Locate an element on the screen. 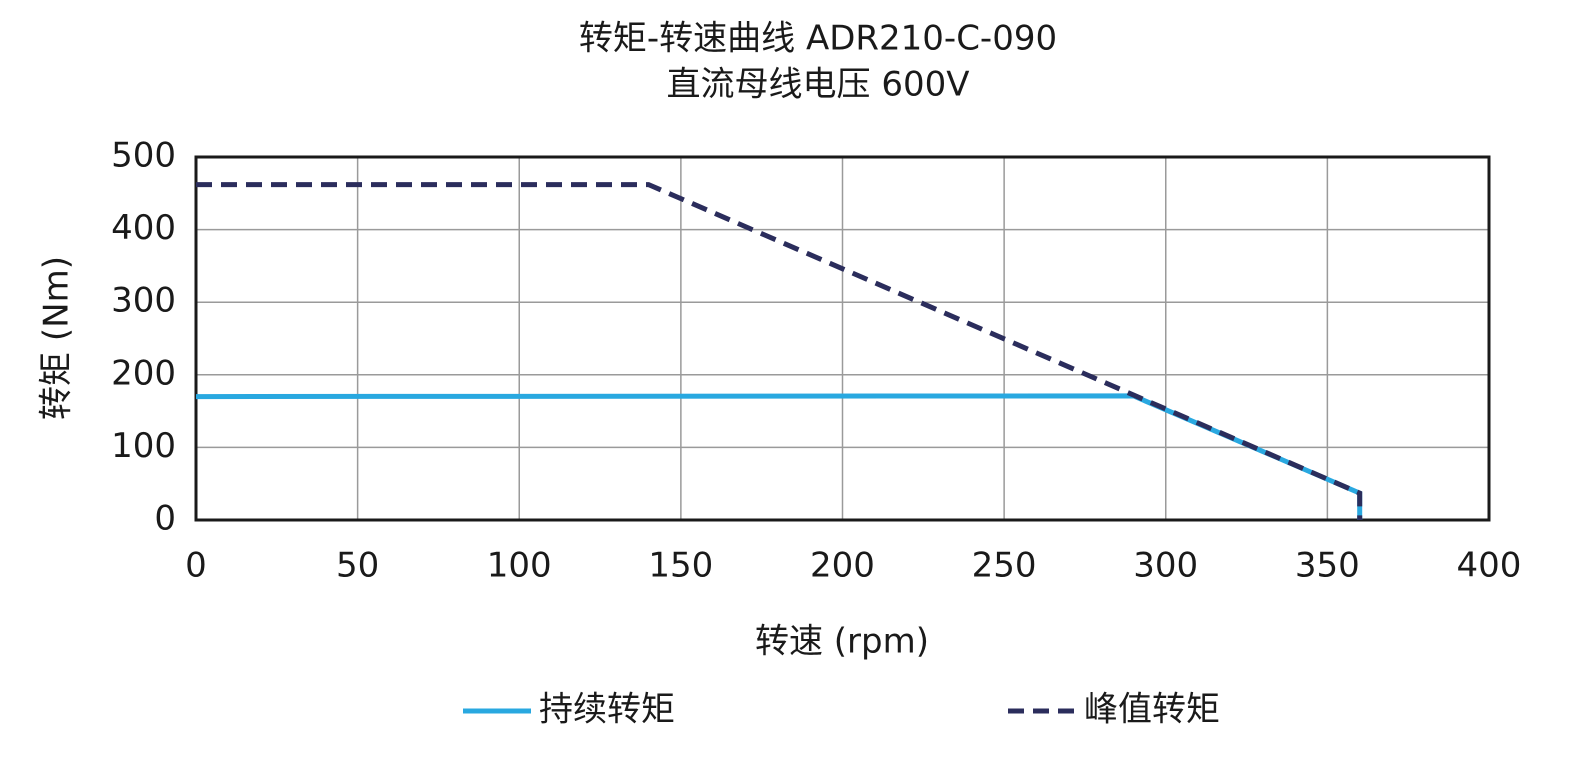 This screenshot has width=1592, height=767. y-tick-label: 100 is located at coordinates (143, 446).